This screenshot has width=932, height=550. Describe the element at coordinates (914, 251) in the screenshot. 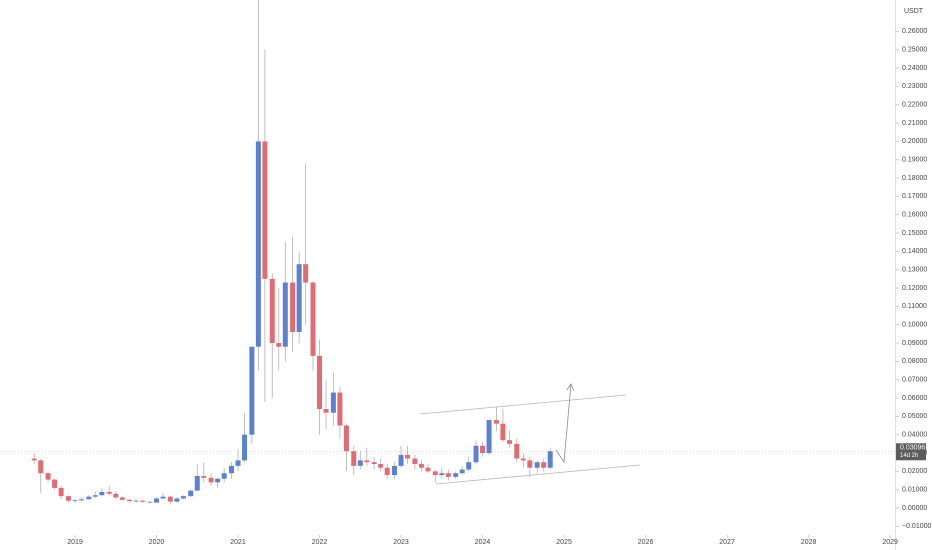

I see `y-tick-label: 0.14000` at that location.